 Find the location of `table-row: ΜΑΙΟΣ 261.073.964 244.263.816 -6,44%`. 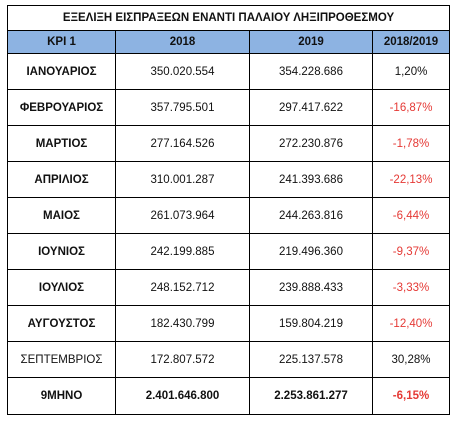

table-row: ΜΑΙΟΣ 261.073.964 244.263.816 -6,44% is located at coordinates (229, 215).